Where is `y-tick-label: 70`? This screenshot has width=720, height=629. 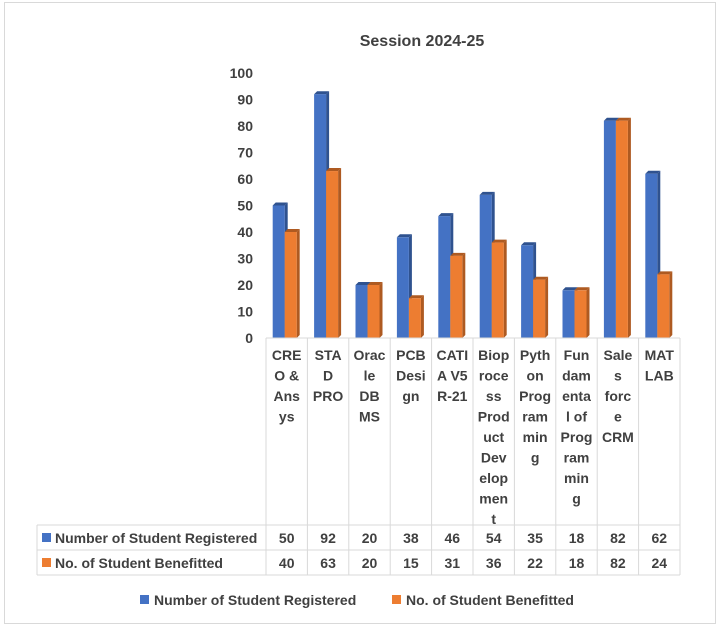 y-tick-label: 70 is located at coordinates (245, 153).